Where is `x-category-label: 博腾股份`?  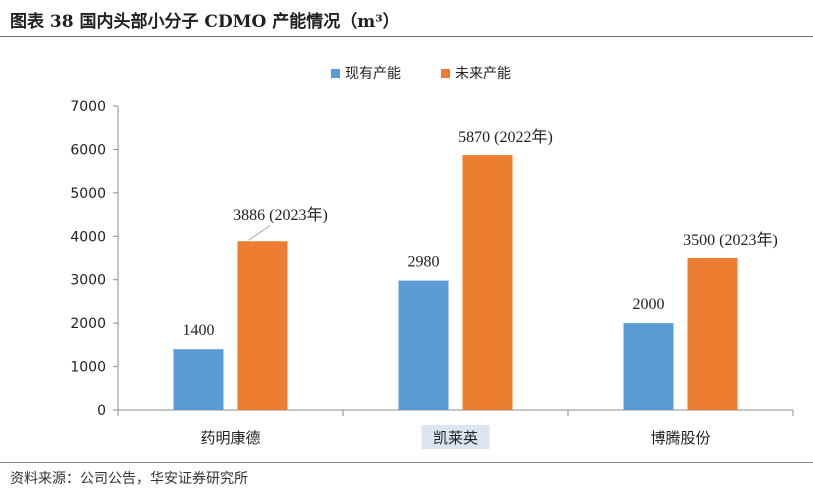 x-category-label: 博腾股份 is located at coordinates (680, 438).